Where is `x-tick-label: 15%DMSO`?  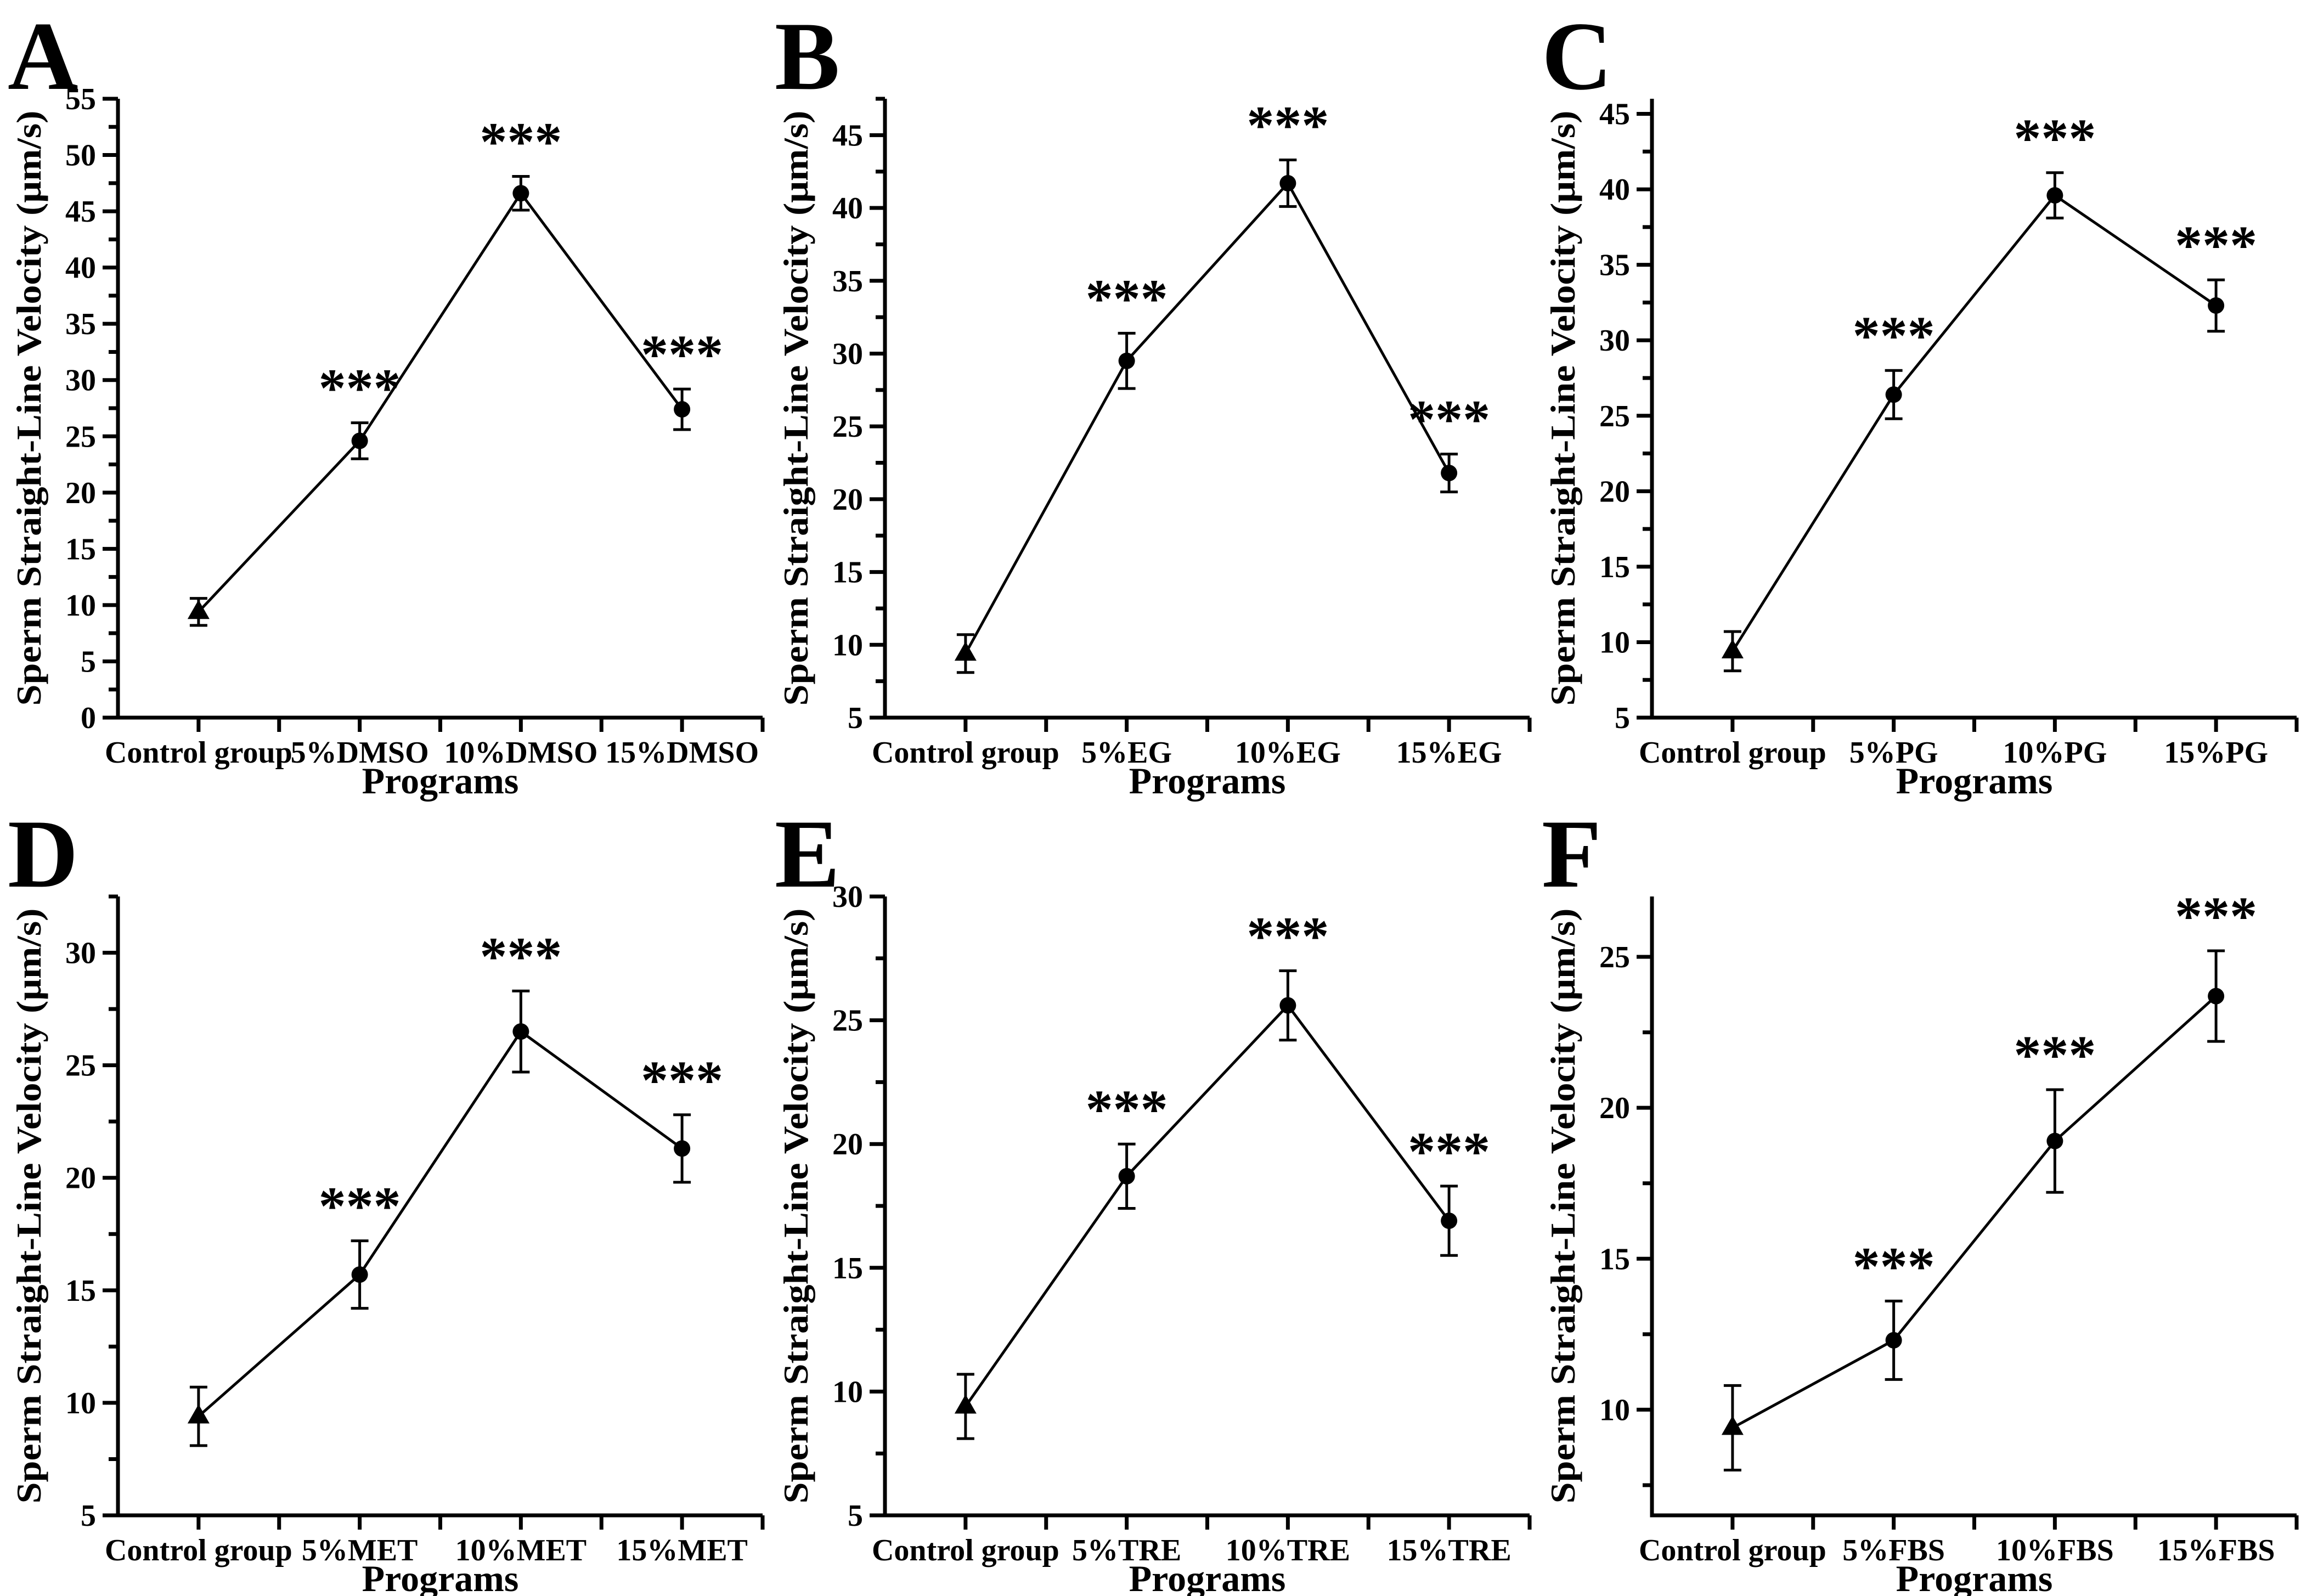
x-tick-label: 15%DMSO is located at coordinates (682, 753).